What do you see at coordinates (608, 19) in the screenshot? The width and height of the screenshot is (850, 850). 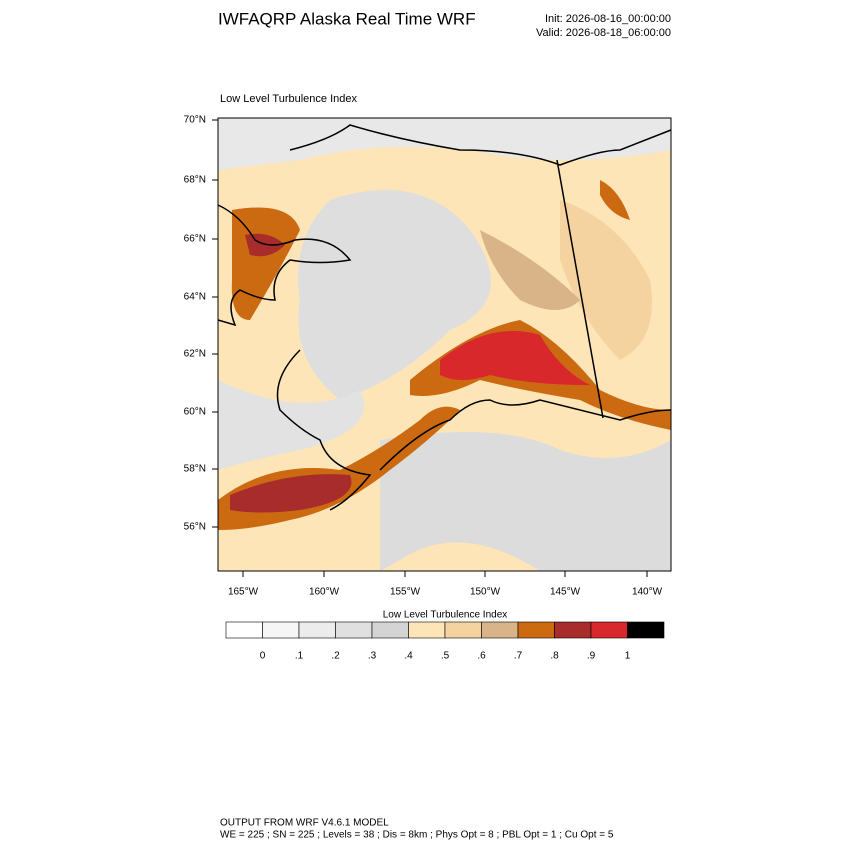 I see `init-time: Init: 2026-08-16_00:00:00` at bounding box center [608, 19].